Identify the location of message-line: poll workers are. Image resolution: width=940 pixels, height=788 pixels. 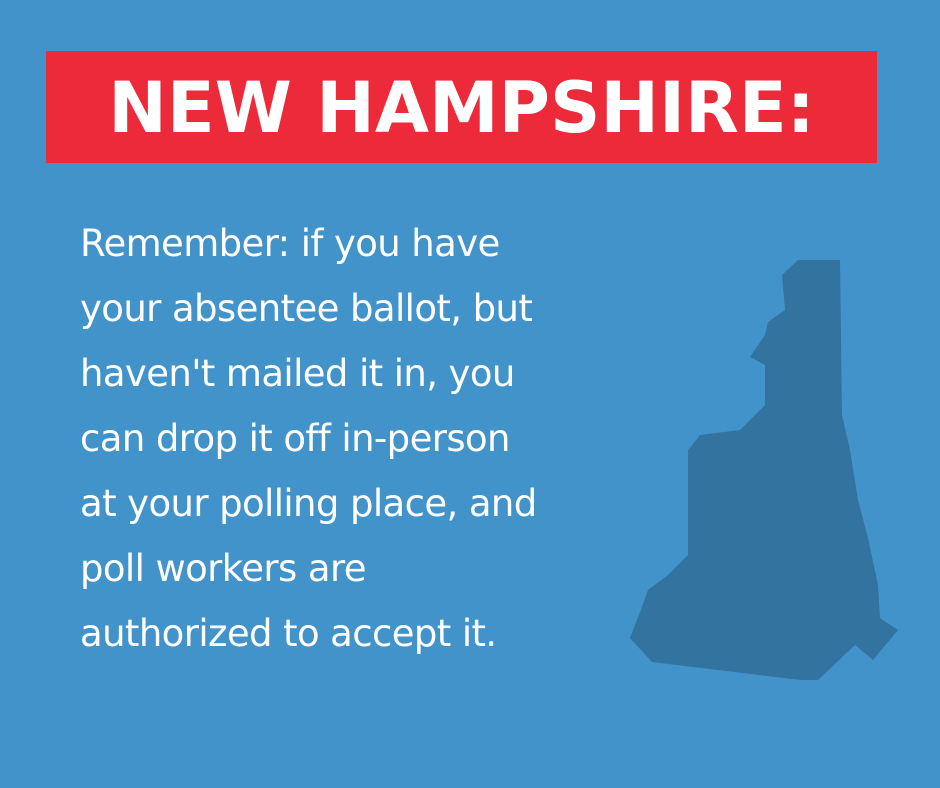
(223, 568).